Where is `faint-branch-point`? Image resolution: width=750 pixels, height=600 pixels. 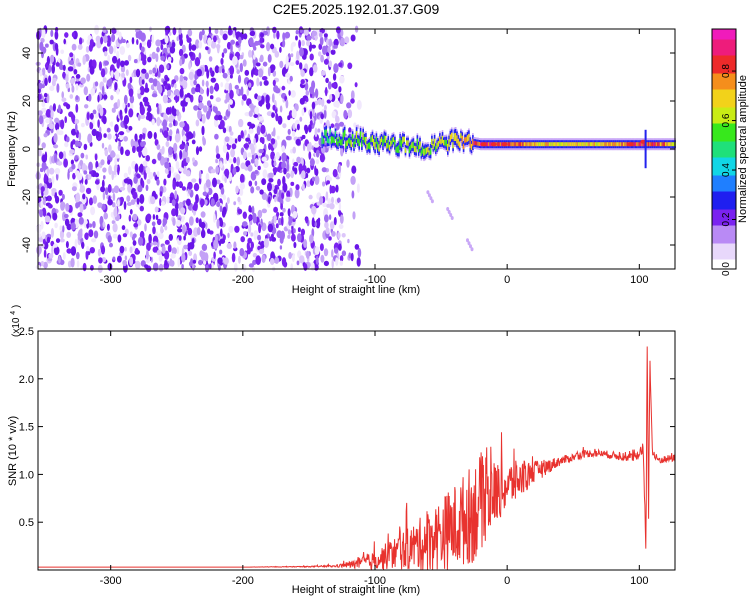 faint-branch-point is located at coordinates (469, 243).